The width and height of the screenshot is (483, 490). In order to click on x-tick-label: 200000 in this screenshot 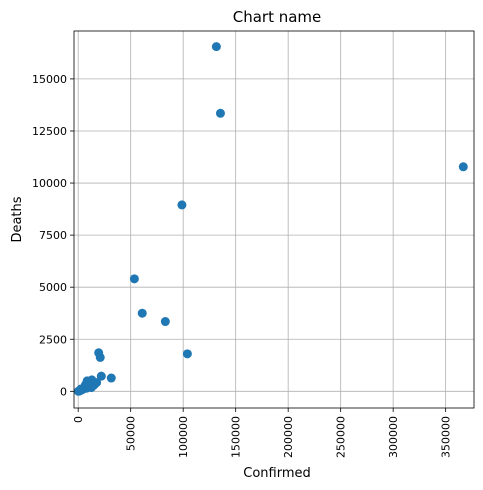, I will do `click(288, 437)`.